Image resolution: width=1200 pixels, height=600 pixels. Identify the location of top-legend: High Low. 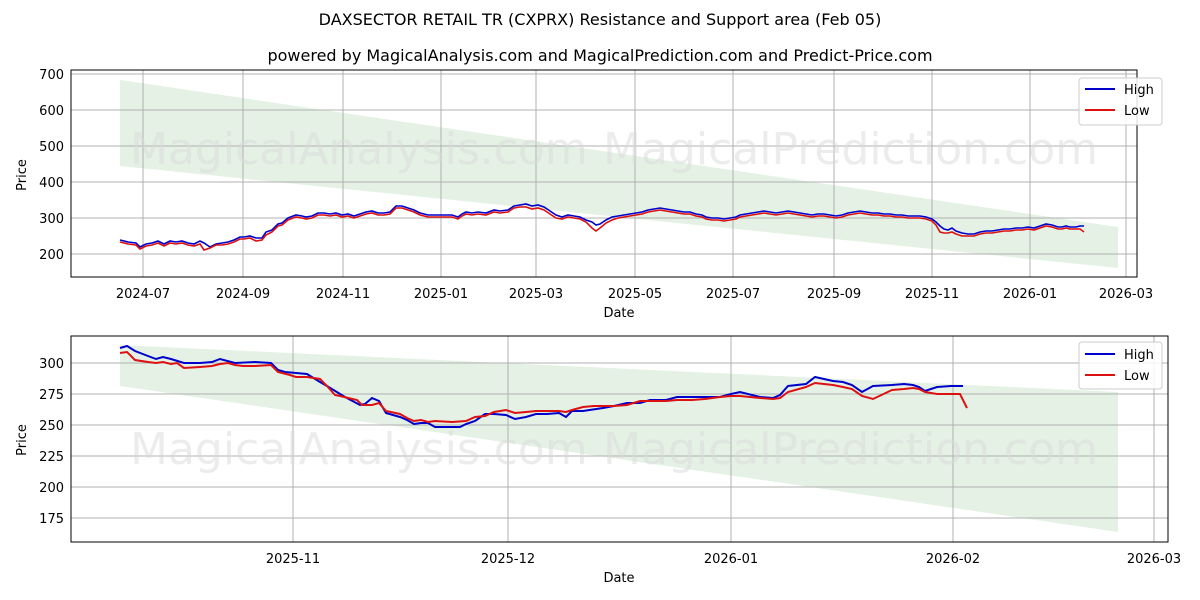
(1120, 101).